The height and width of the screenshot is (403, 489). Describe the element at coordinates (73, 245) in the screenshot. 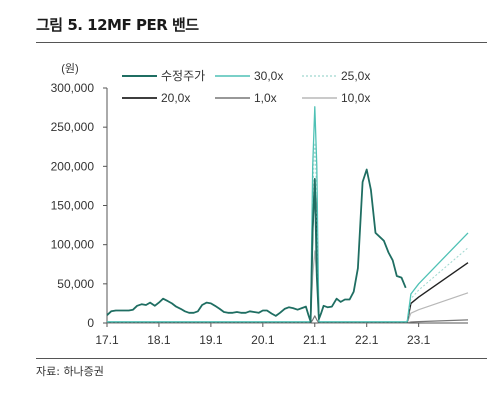

I see `y-tick-label: 100,000` at that location.